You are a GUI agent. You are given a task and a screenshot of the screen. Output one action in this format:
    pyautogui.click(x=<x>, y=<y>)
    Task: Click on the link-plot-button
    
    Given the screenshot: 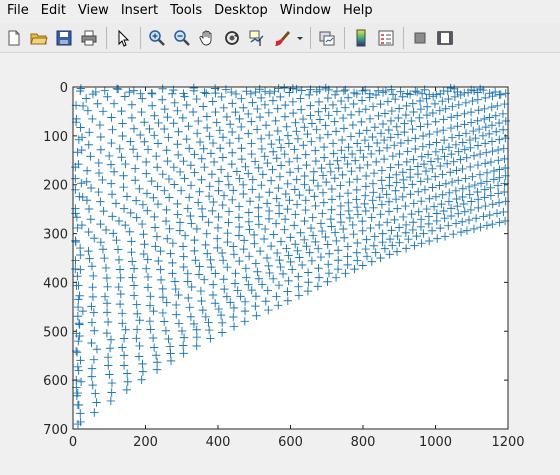 What is the action you would take?
    pyautogui.click(x=327, y=38)
    